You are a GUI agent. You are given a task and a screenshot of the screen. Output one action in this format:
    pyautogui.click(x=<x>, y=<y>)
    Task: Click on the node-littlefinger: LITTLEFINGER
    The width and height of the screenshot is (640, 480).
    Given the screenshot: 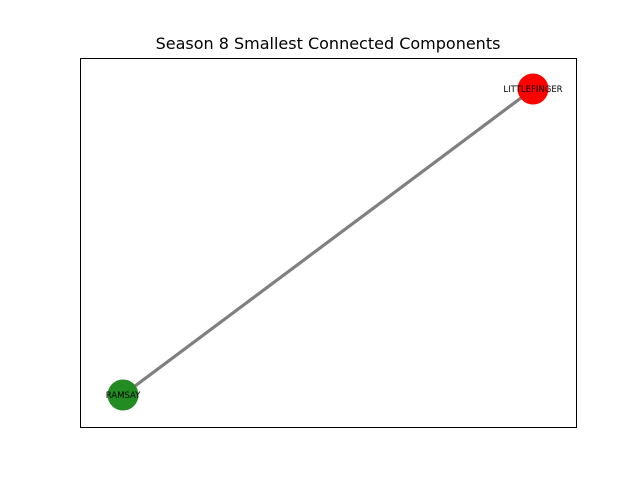 What is the action you would take?
    pyautogui.click(x=533, y=89)
    